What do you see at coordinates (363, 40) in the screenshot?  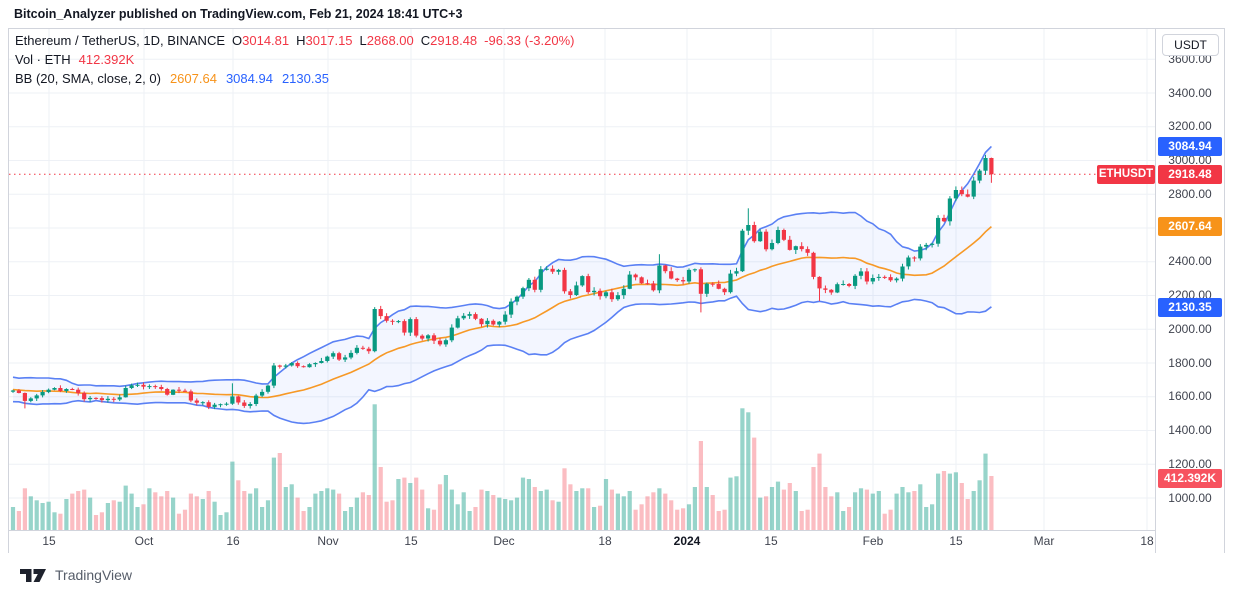 I see `ohlc-label: L` at bounding box center [363, 40].